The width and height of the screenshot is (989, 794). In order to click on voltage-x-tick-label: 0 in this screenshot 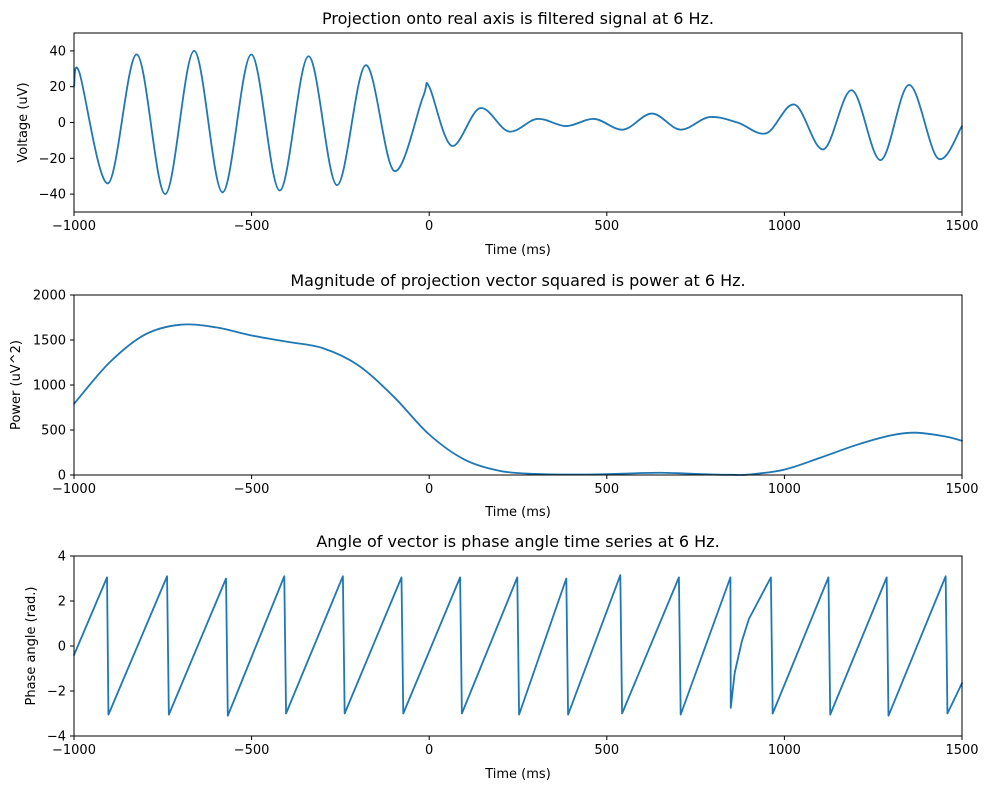, I will do `click(429, 226)`.